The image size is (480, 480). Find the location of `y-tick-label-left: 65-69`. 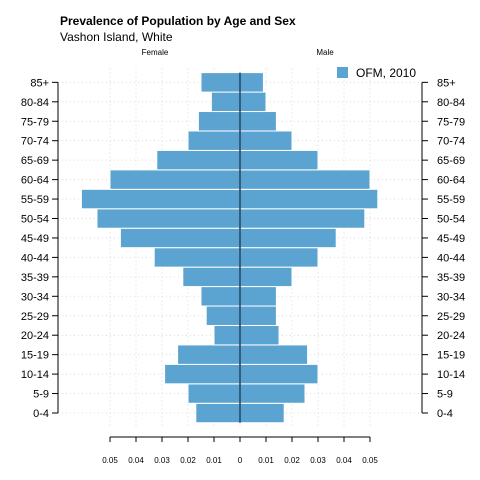

y-tick-label-left: 65-69 is located at coordinates (35, 161).